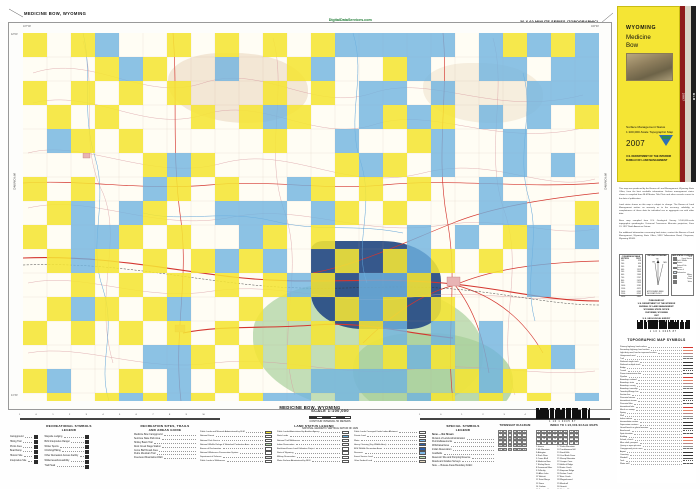  What do you see at coordinates (560, 439) in the screenshot?
I see `index-map-cell: 21` at bounding box center [560, 439].